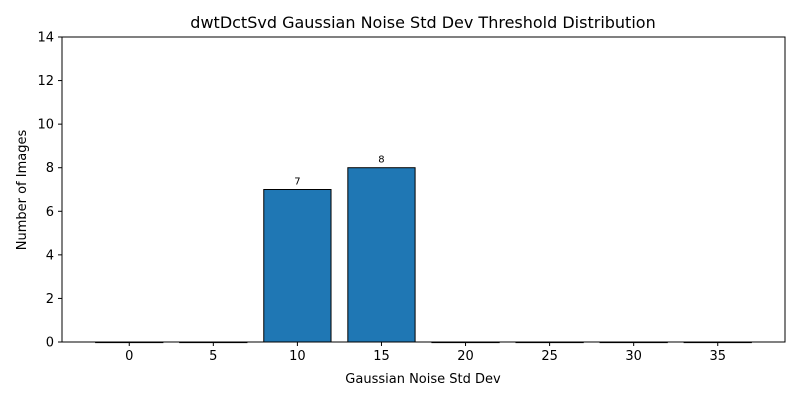 This screenshot has width=800, height=404. I want to click on y-tick-label-6: 6, so click(50, 212).